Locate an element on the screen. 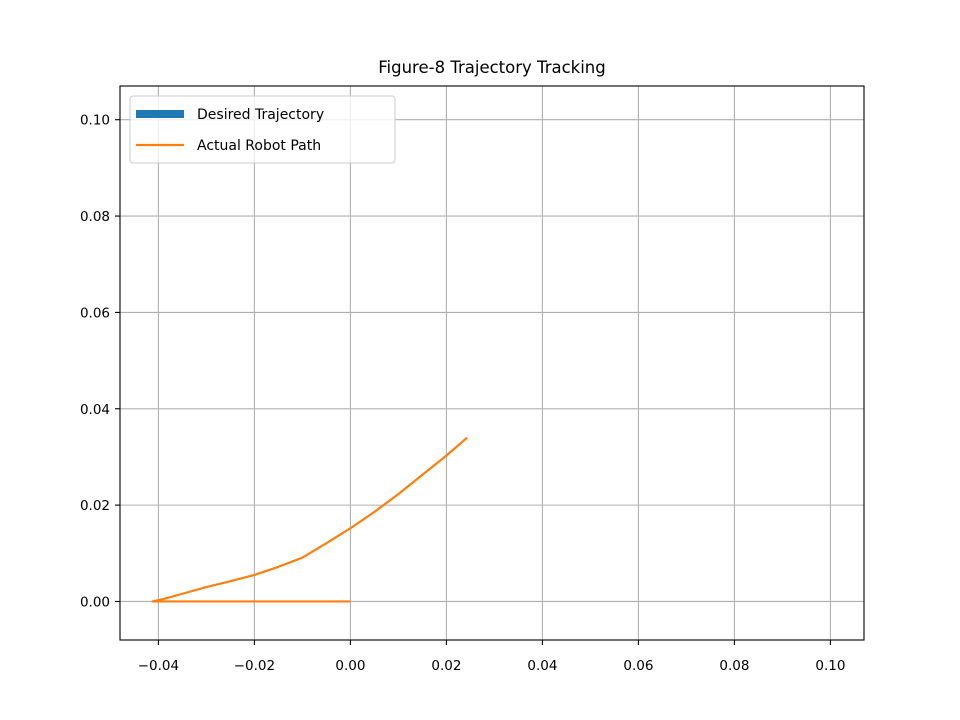 This screenshot has width=960, height=720. chart-title: Figure-8 Trajectory Tracking is located at coordinates (491, 67).